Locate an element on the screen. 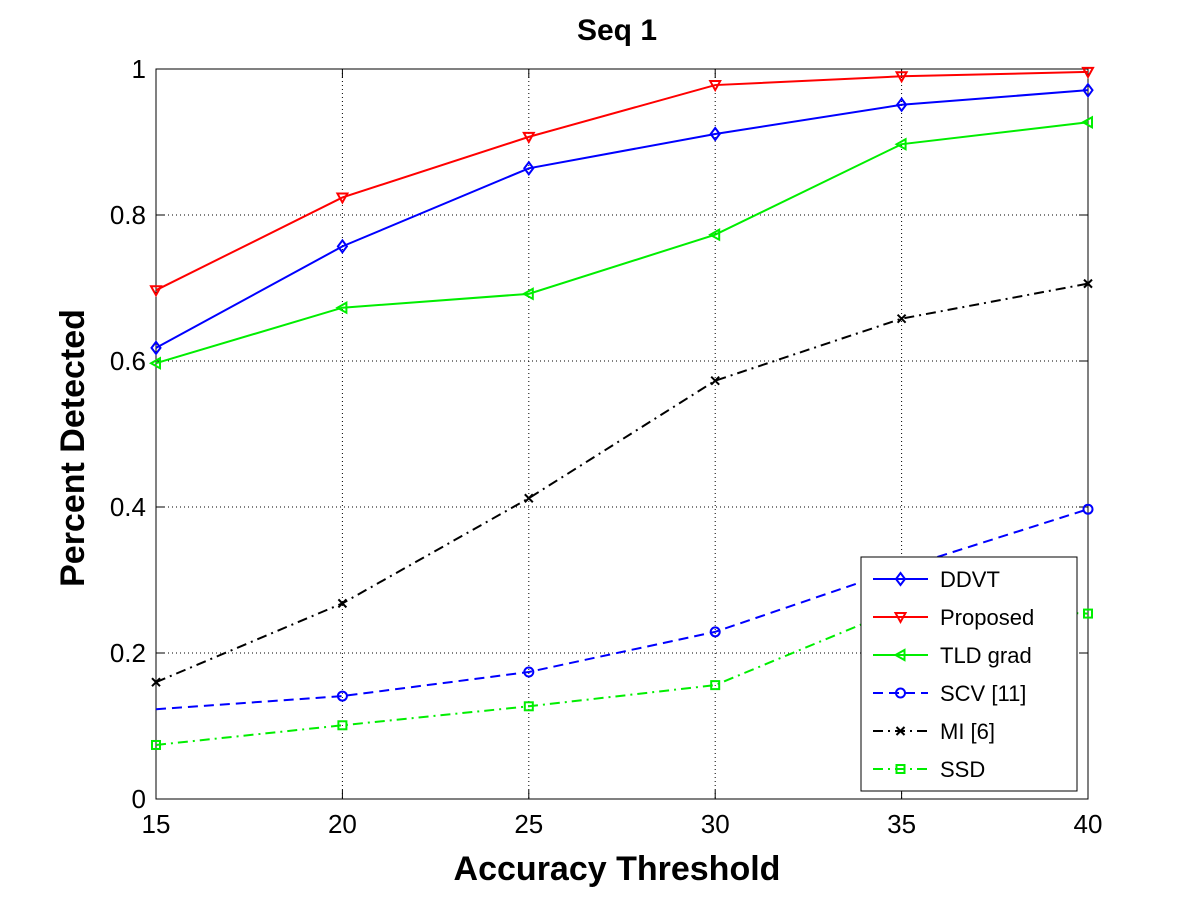  legend-label: SCV [11] is located at coordinates (983, 693).